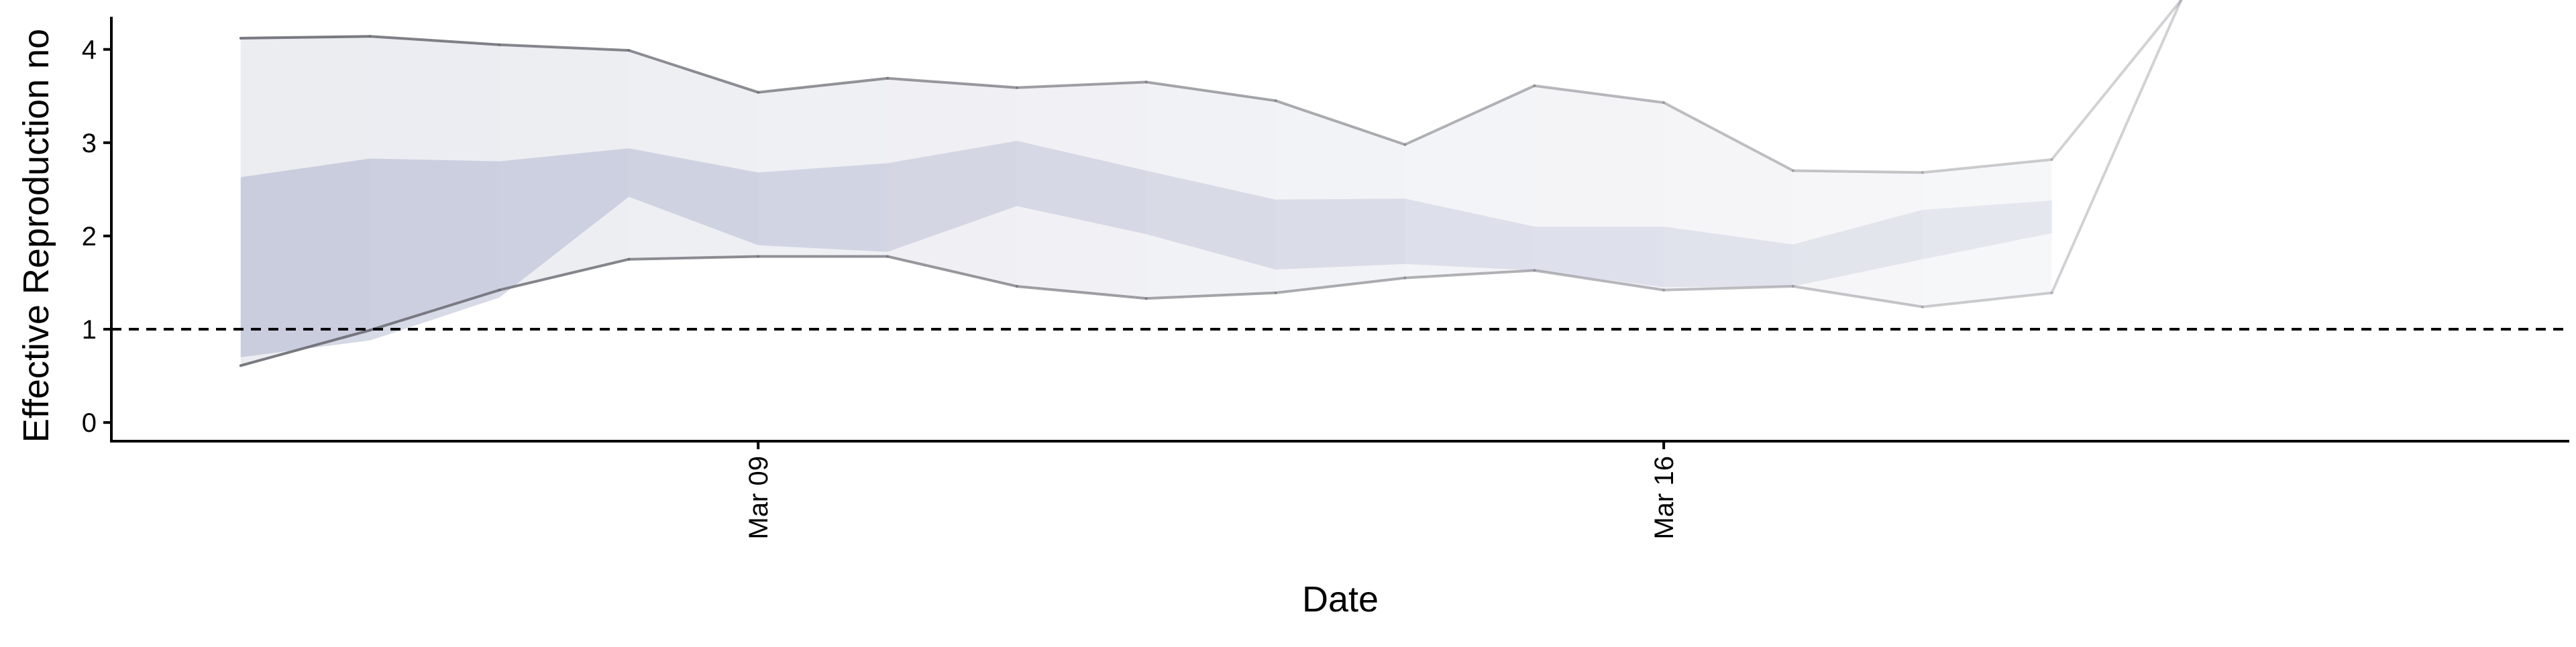  I want to click on x-tick-label: Mar 16, so click(1664, 498).